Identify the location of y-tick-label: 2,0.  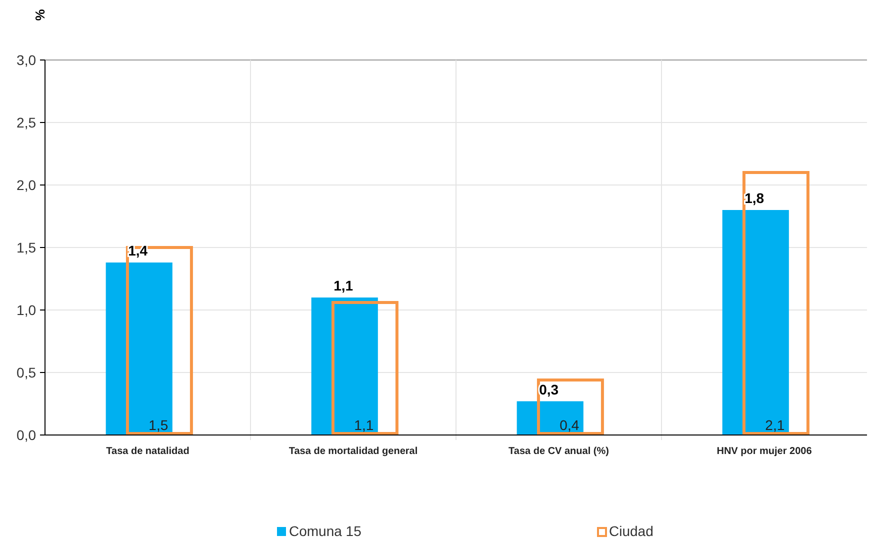
(26, 184).